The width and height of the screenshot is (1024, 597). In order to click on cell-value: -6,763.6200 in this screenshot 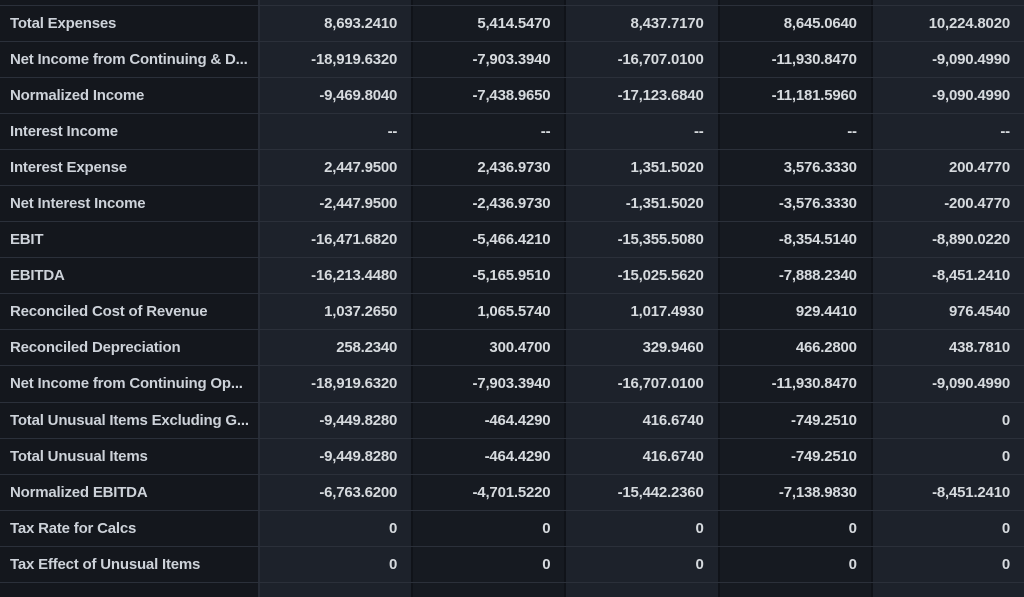, I will do `click(335, 492)`.